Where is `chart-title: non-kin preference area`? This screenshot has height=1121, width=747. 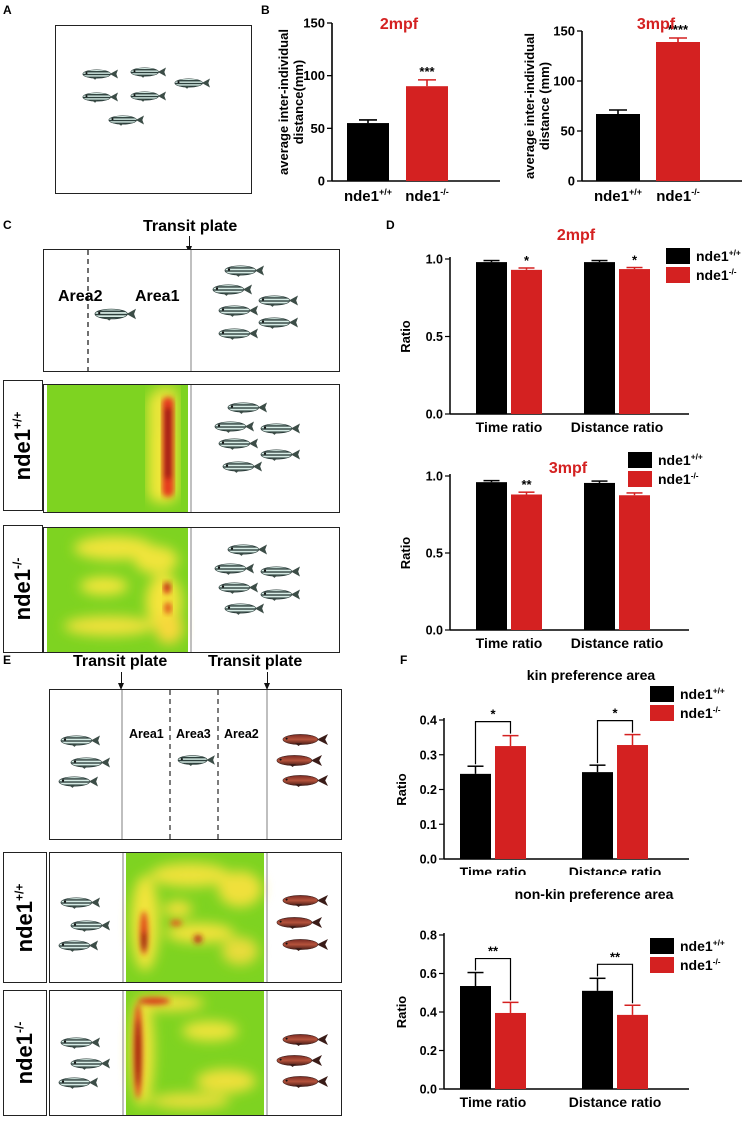
chart-title: non-kin preference area is located at coordinates (594, 894).